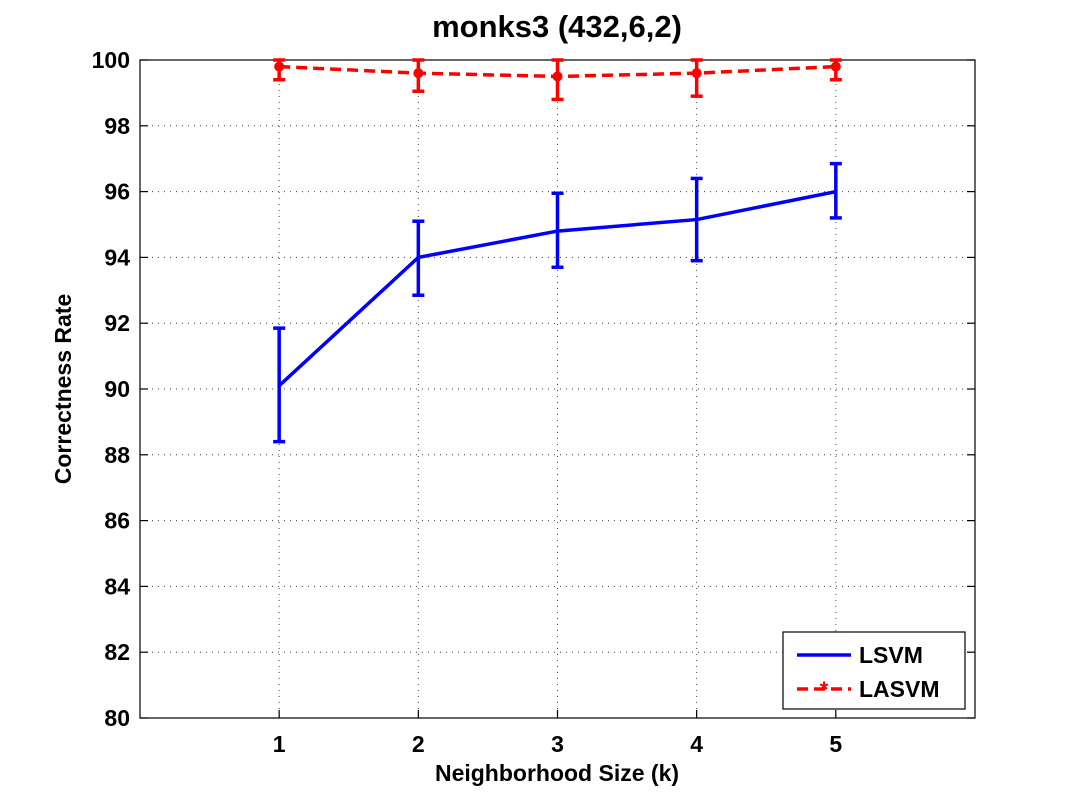 This screenshot has width=1076, height=808. I want to click on x-tick-label: 5, so click(835, 744).